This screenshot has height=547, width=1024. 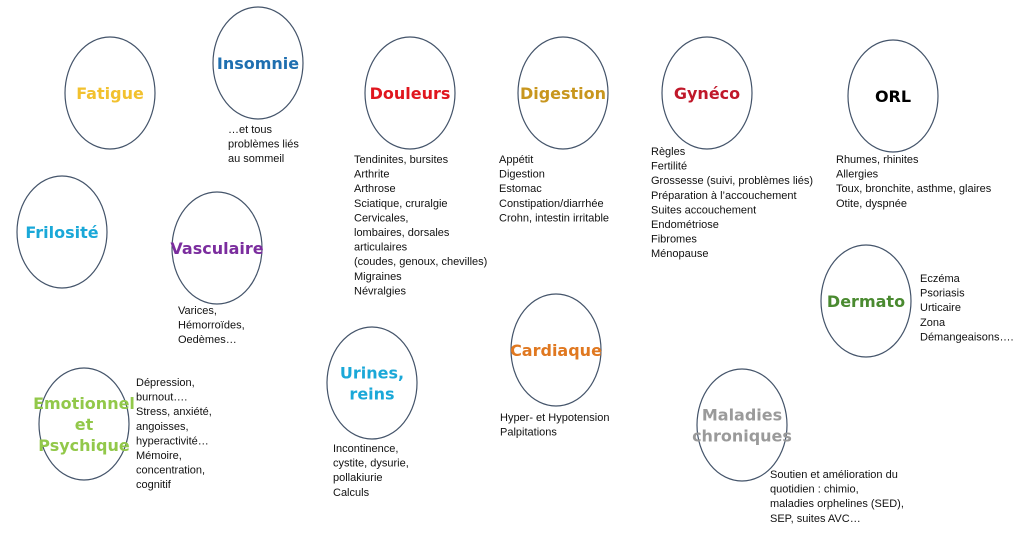 I want to click on node-label: Insomnie, so click(x=258, y=63).